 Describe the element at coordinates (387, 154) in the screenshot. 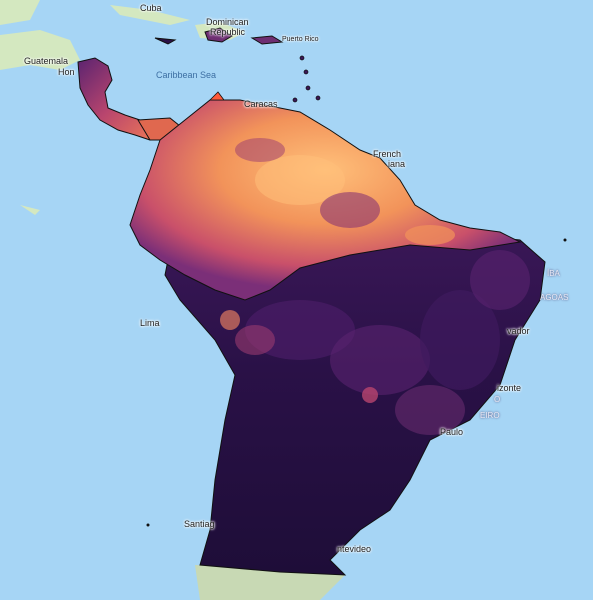

I see `label-french-guiana-line1: French` at that location.